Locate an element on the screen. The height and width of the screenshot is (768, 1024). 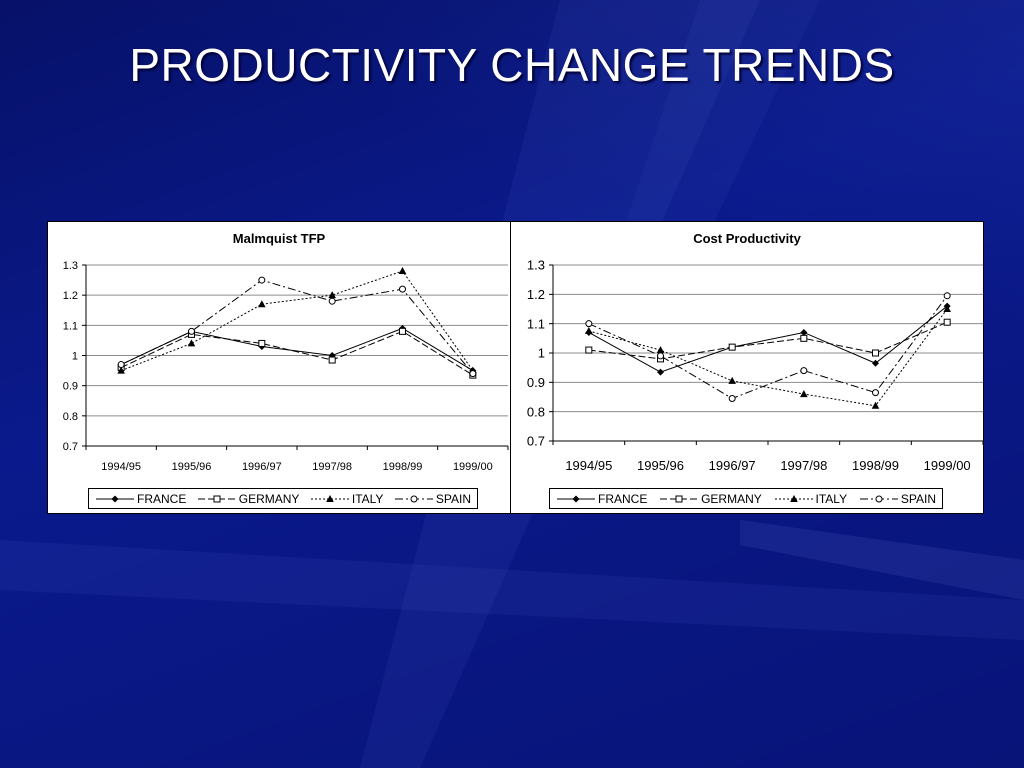
slide-title: PRODUCTIVITY CHANGE TRENDS is located at coordinates (512, 65).